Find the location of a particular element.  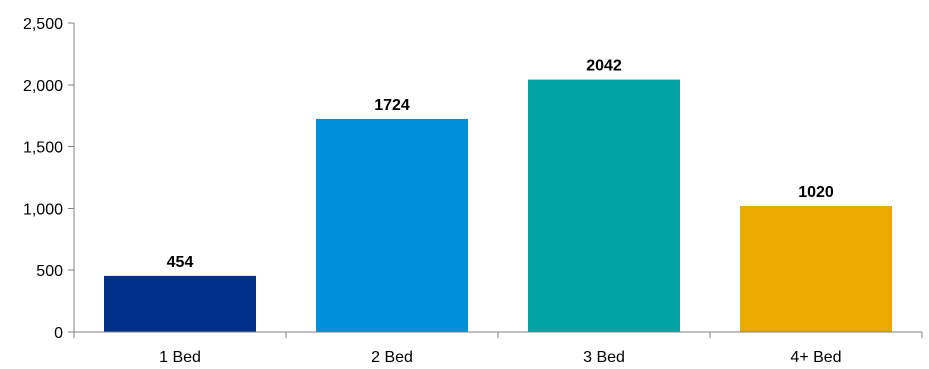

y-tick-label: 500 is located at coordinates (49, 271).